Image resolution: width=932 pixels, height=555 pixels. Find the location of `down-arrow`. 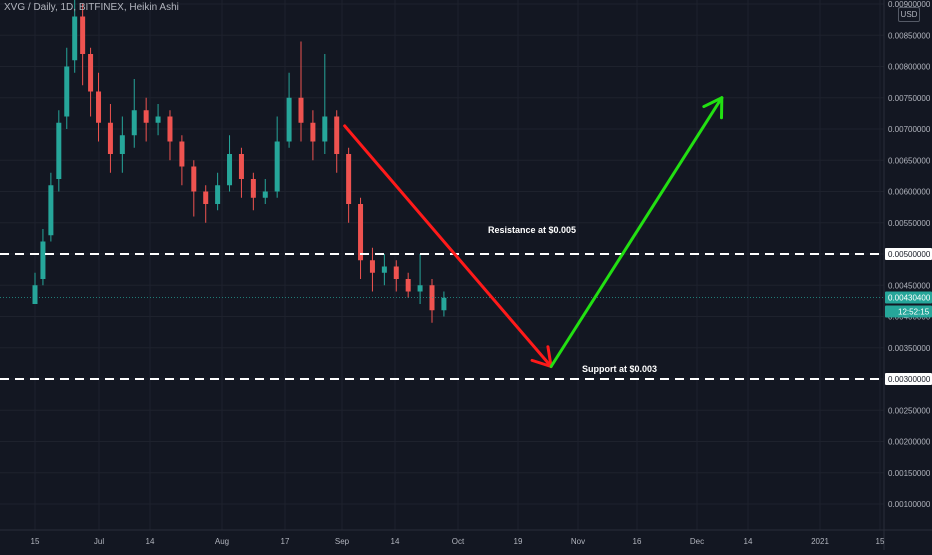

down-arrow is located at coordinates (448, 246).